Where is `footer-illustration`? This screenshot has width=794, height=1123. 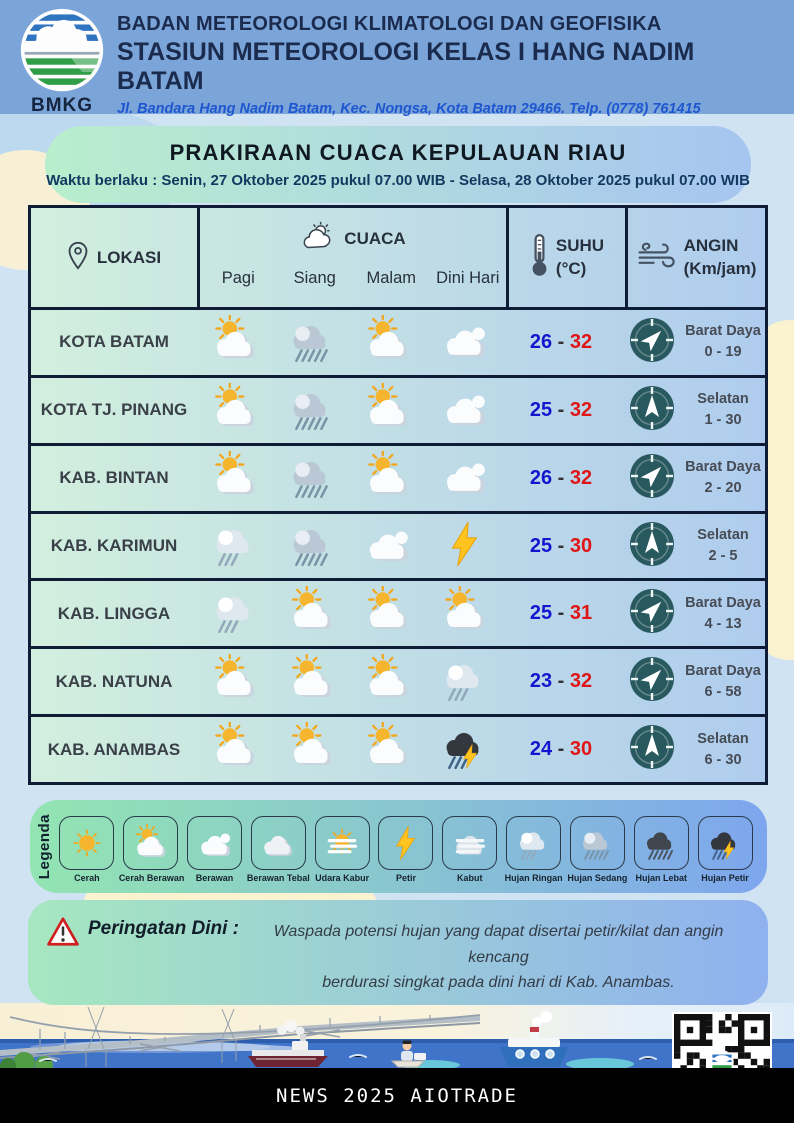
footer-illustration is located at coordinates (397, 1038).